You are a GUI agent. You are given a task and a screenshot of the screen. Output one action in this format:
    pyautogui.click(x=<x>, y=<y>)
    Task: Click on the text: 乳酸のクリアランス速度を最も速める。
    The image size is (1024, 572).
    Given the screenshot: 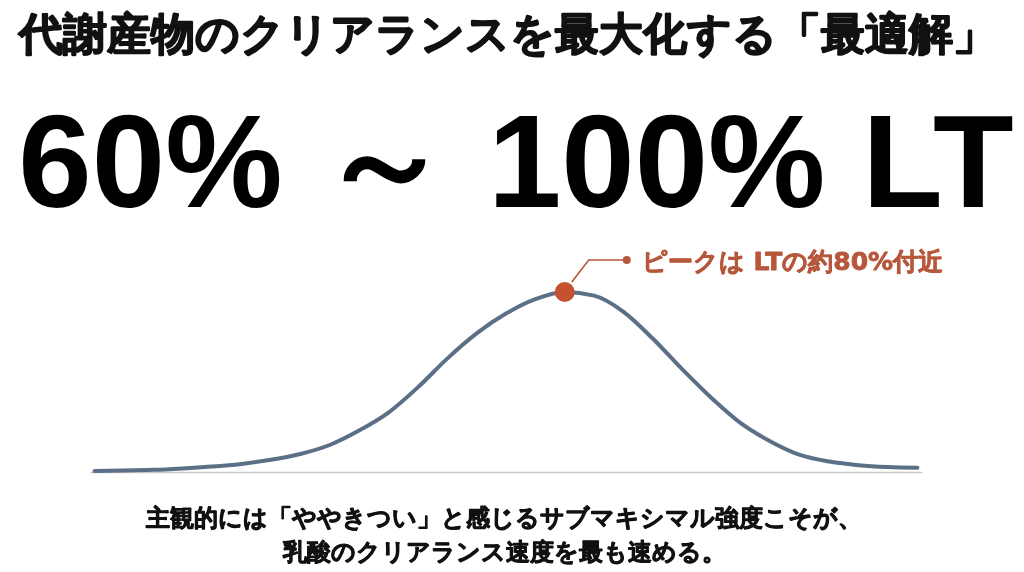 What is the action you would take?
    pyautogui.click(x=503, y=552)
    